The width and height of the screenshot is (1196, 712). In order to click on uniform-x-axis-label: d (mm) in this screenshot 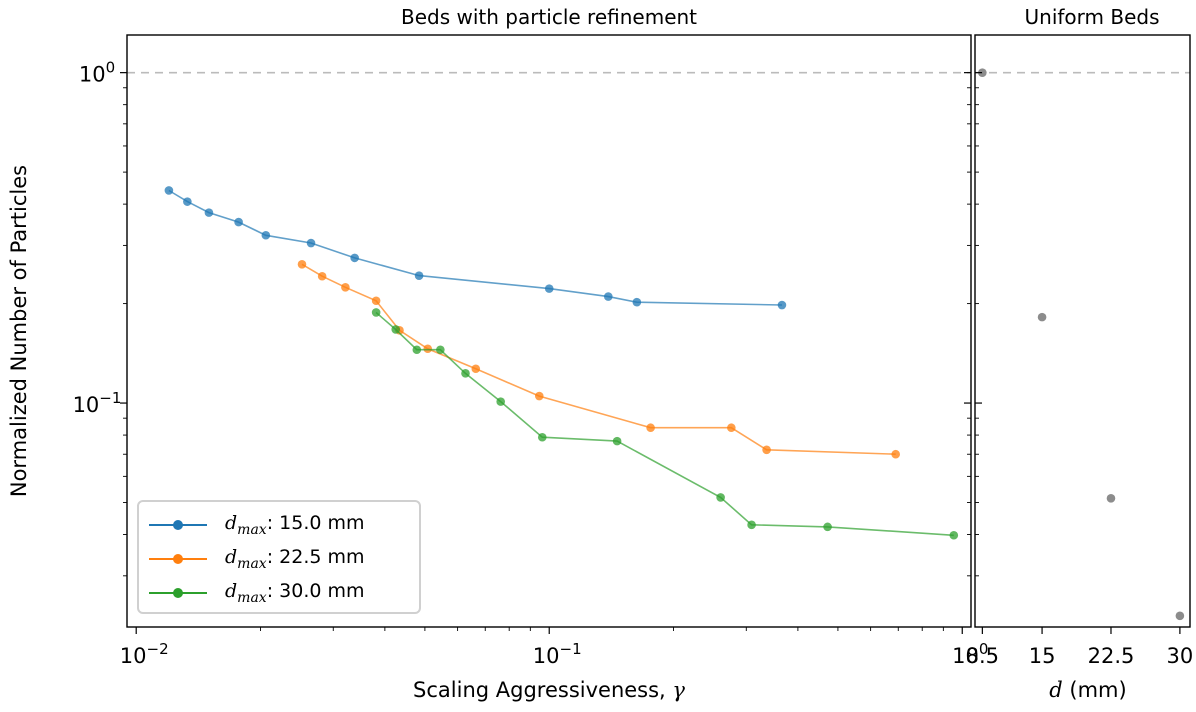, I will do `click(1087, 690)`.